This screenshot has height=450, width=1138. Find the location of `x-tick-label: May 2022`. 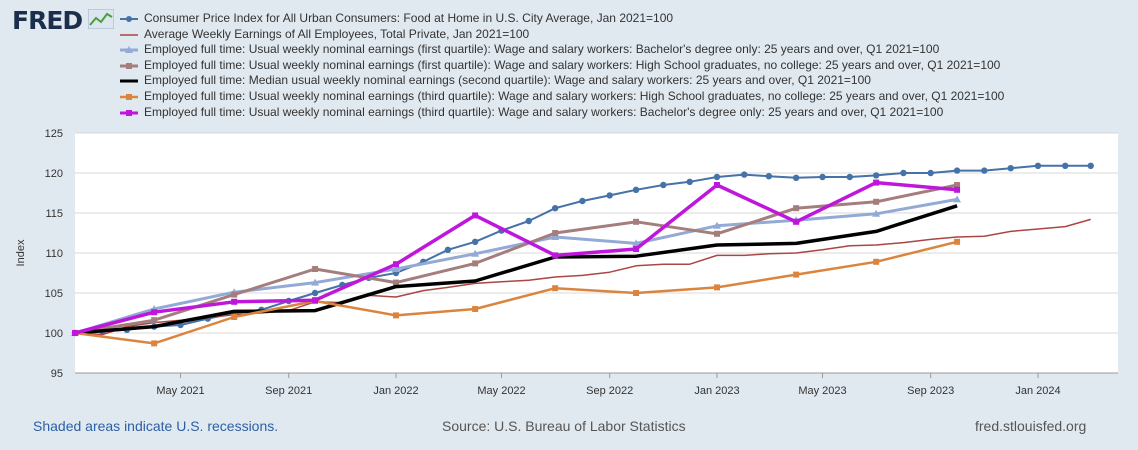

x-tick-label: May 2022 is located at coordinates (501, 391).